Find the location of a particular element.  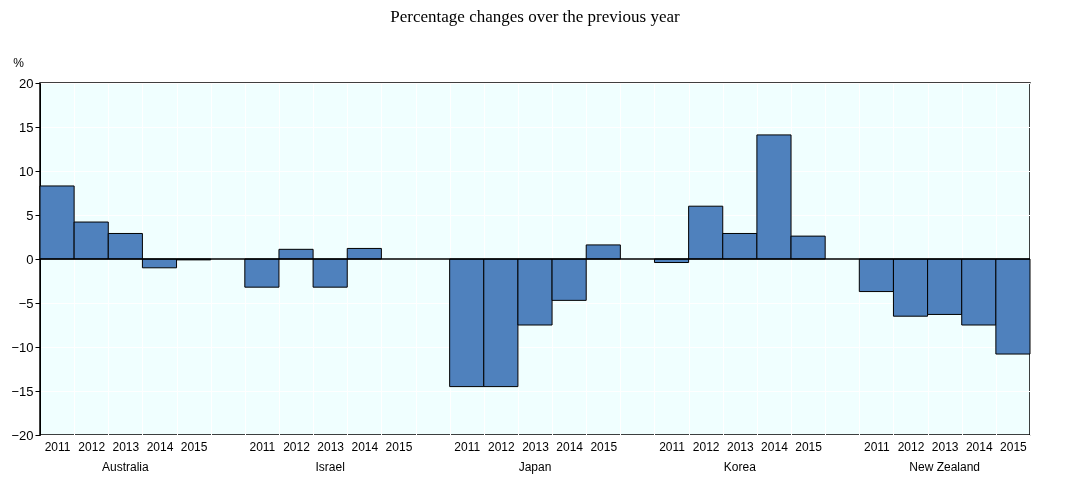

y-tick-label: −5 is located at coordinates (26, 303).